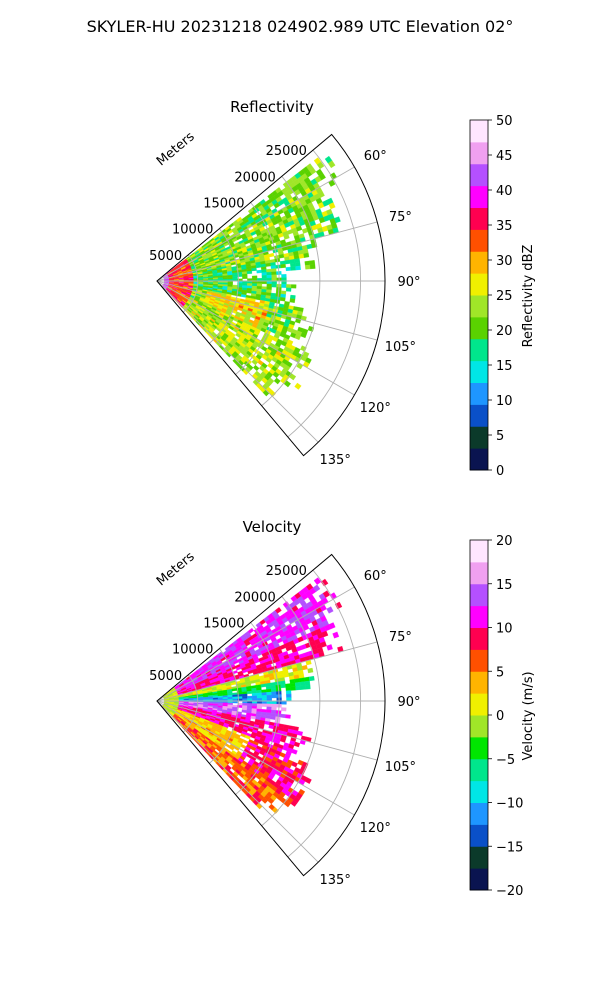 This screenshot has height=1004, width=600. What do you see at coordinates (375, 576) in the screenshot?
I see `azimuth-tick-label: 60°` at bounding box center [375, 576].